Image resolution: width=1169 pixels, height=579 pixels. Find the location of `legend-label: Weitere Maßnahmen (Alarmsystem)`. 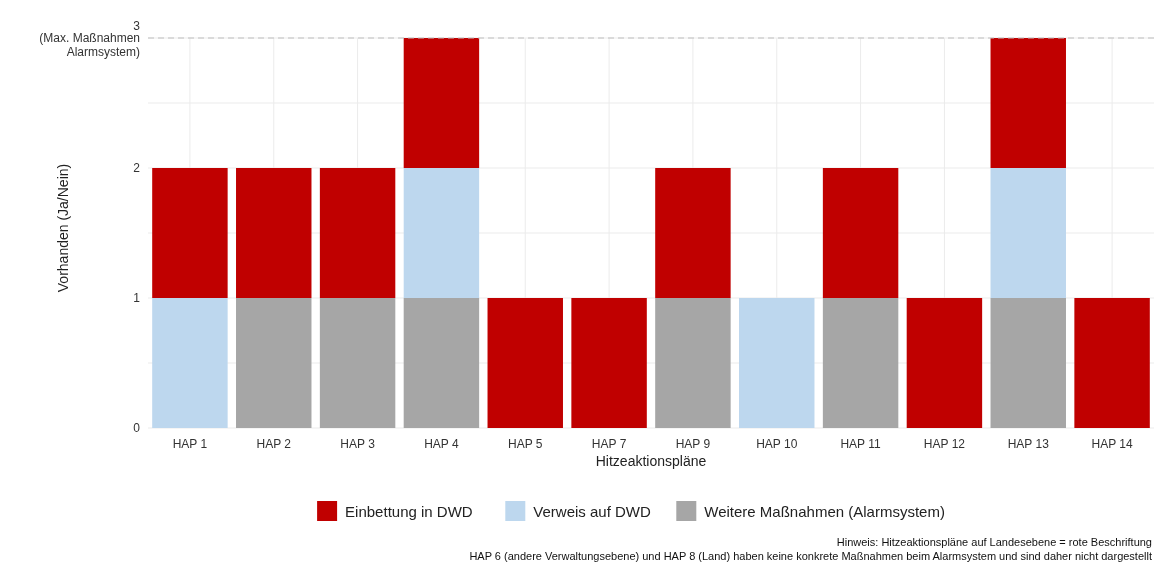

legend-label: Weitere Maßnahmen (Alarmsystem) is located at coordinates (824, 511).